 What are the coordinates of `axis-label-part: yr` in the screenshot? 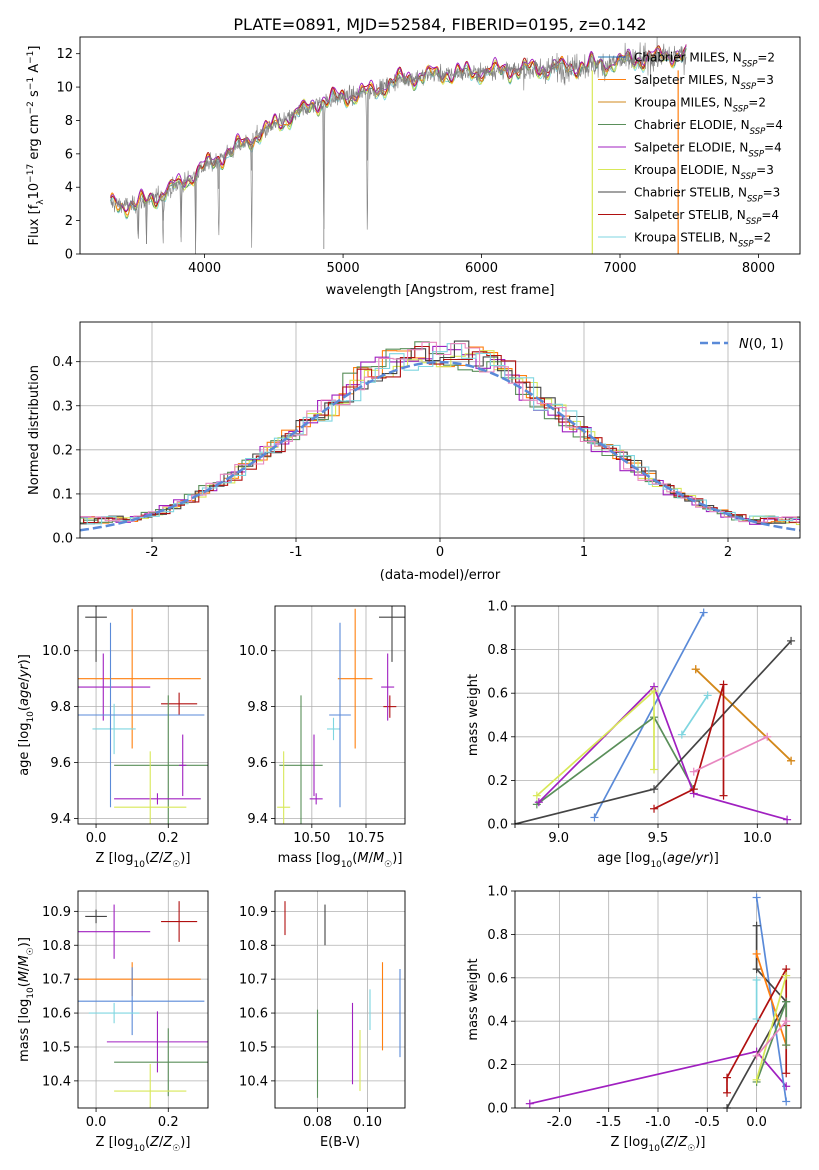 It's located at (703, 858).